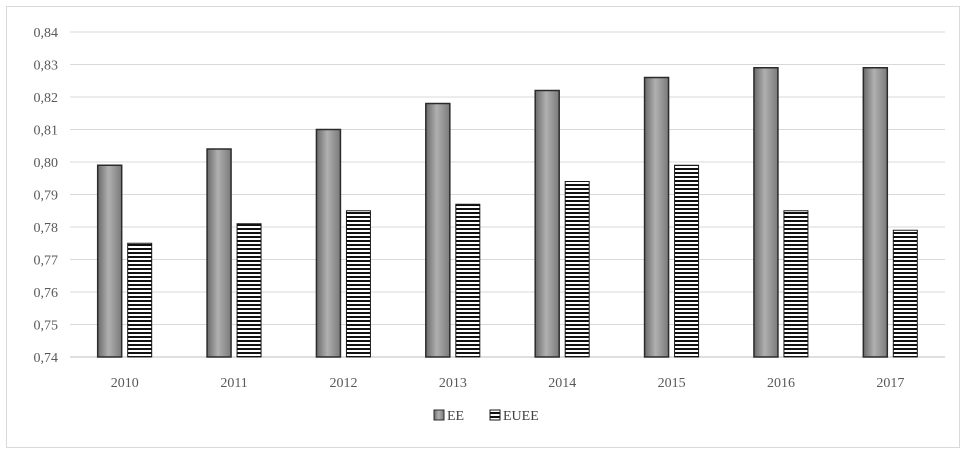  What do you see at coordinates (140, 300) in the screenshot?
I see `bar-euee-2010` at bounding box center [140, 300].